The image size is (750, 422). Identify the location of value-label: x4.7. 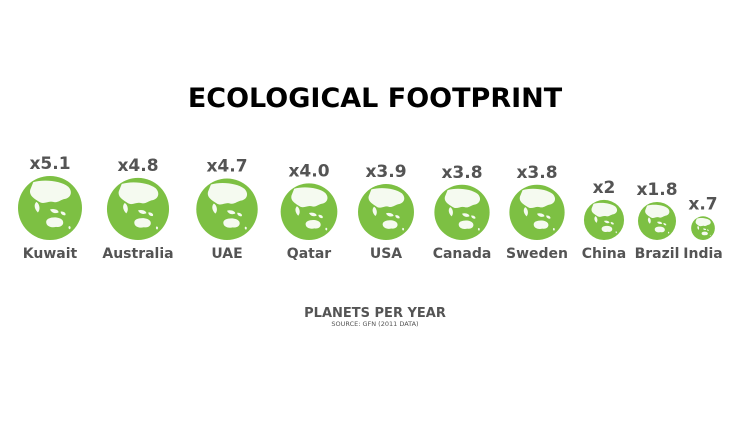
(226, 167).